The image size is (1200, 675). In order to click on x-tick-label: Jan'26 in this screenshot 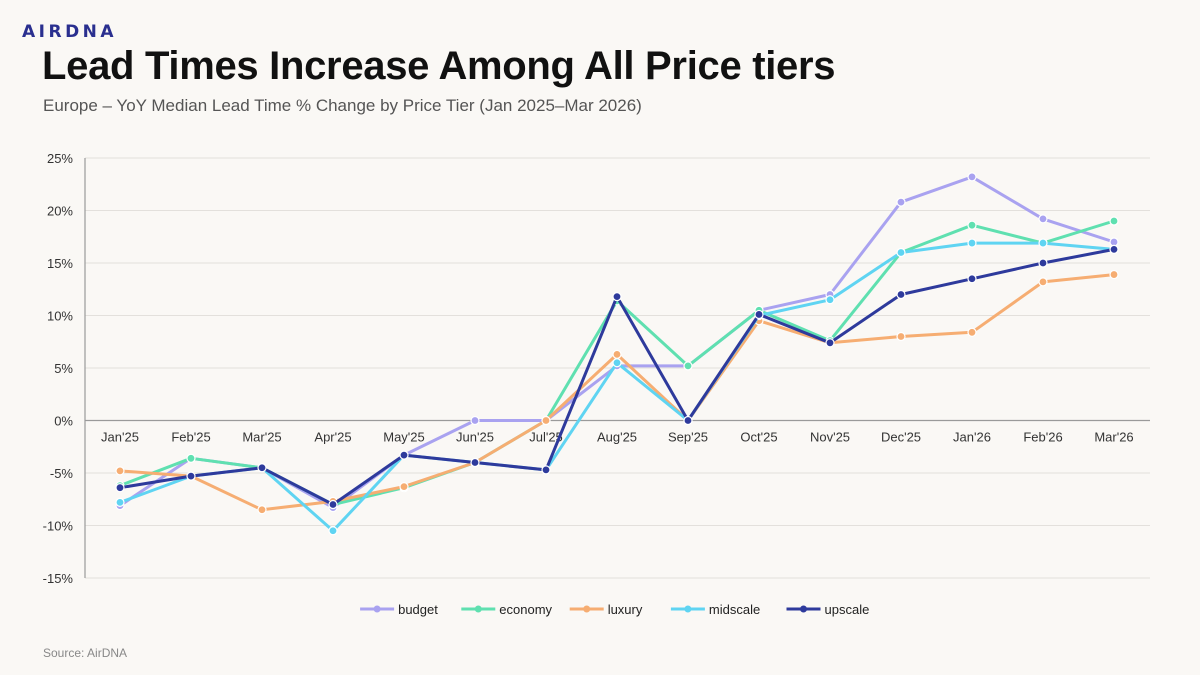, I will do `click(972, 437)`.